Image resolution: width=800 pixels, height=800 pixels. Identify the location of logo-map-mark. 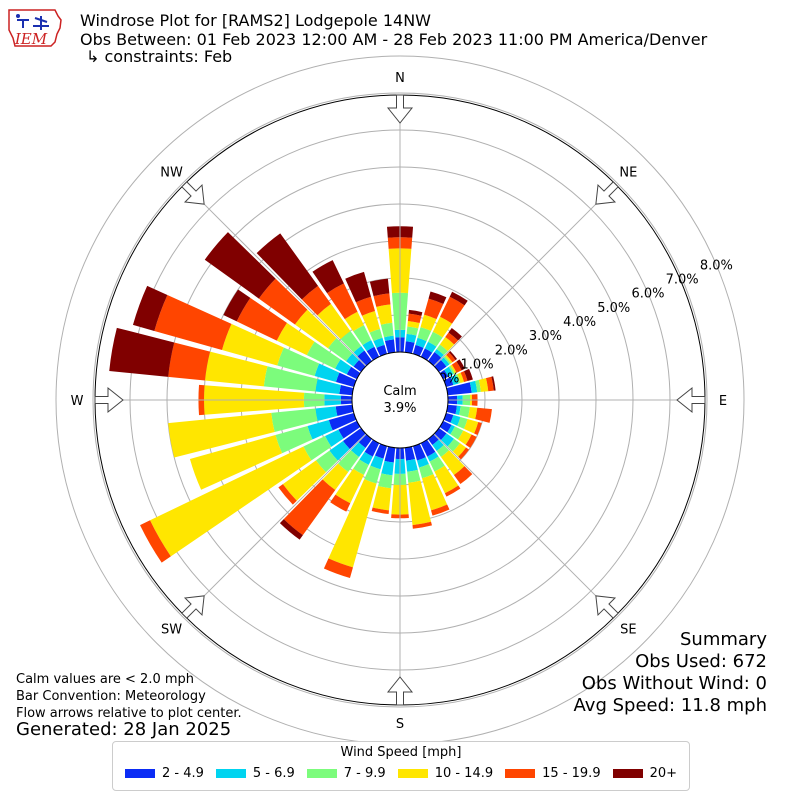
(33, 23).